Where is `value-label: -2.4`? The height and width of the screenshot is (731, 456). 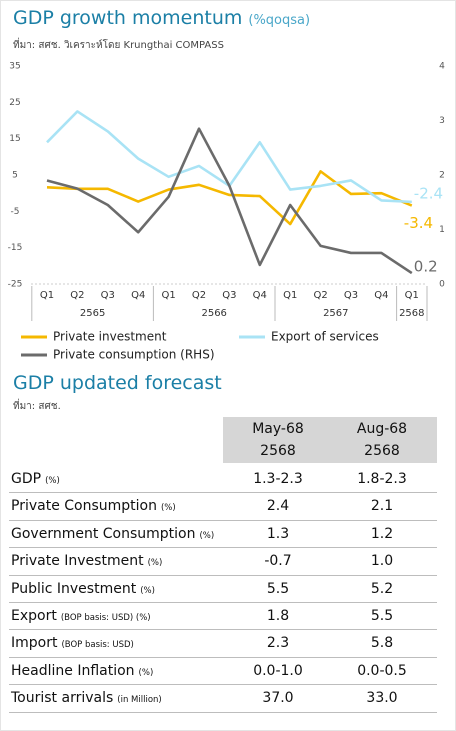
value-label: -2.4 is located at coordinates (428, 193).